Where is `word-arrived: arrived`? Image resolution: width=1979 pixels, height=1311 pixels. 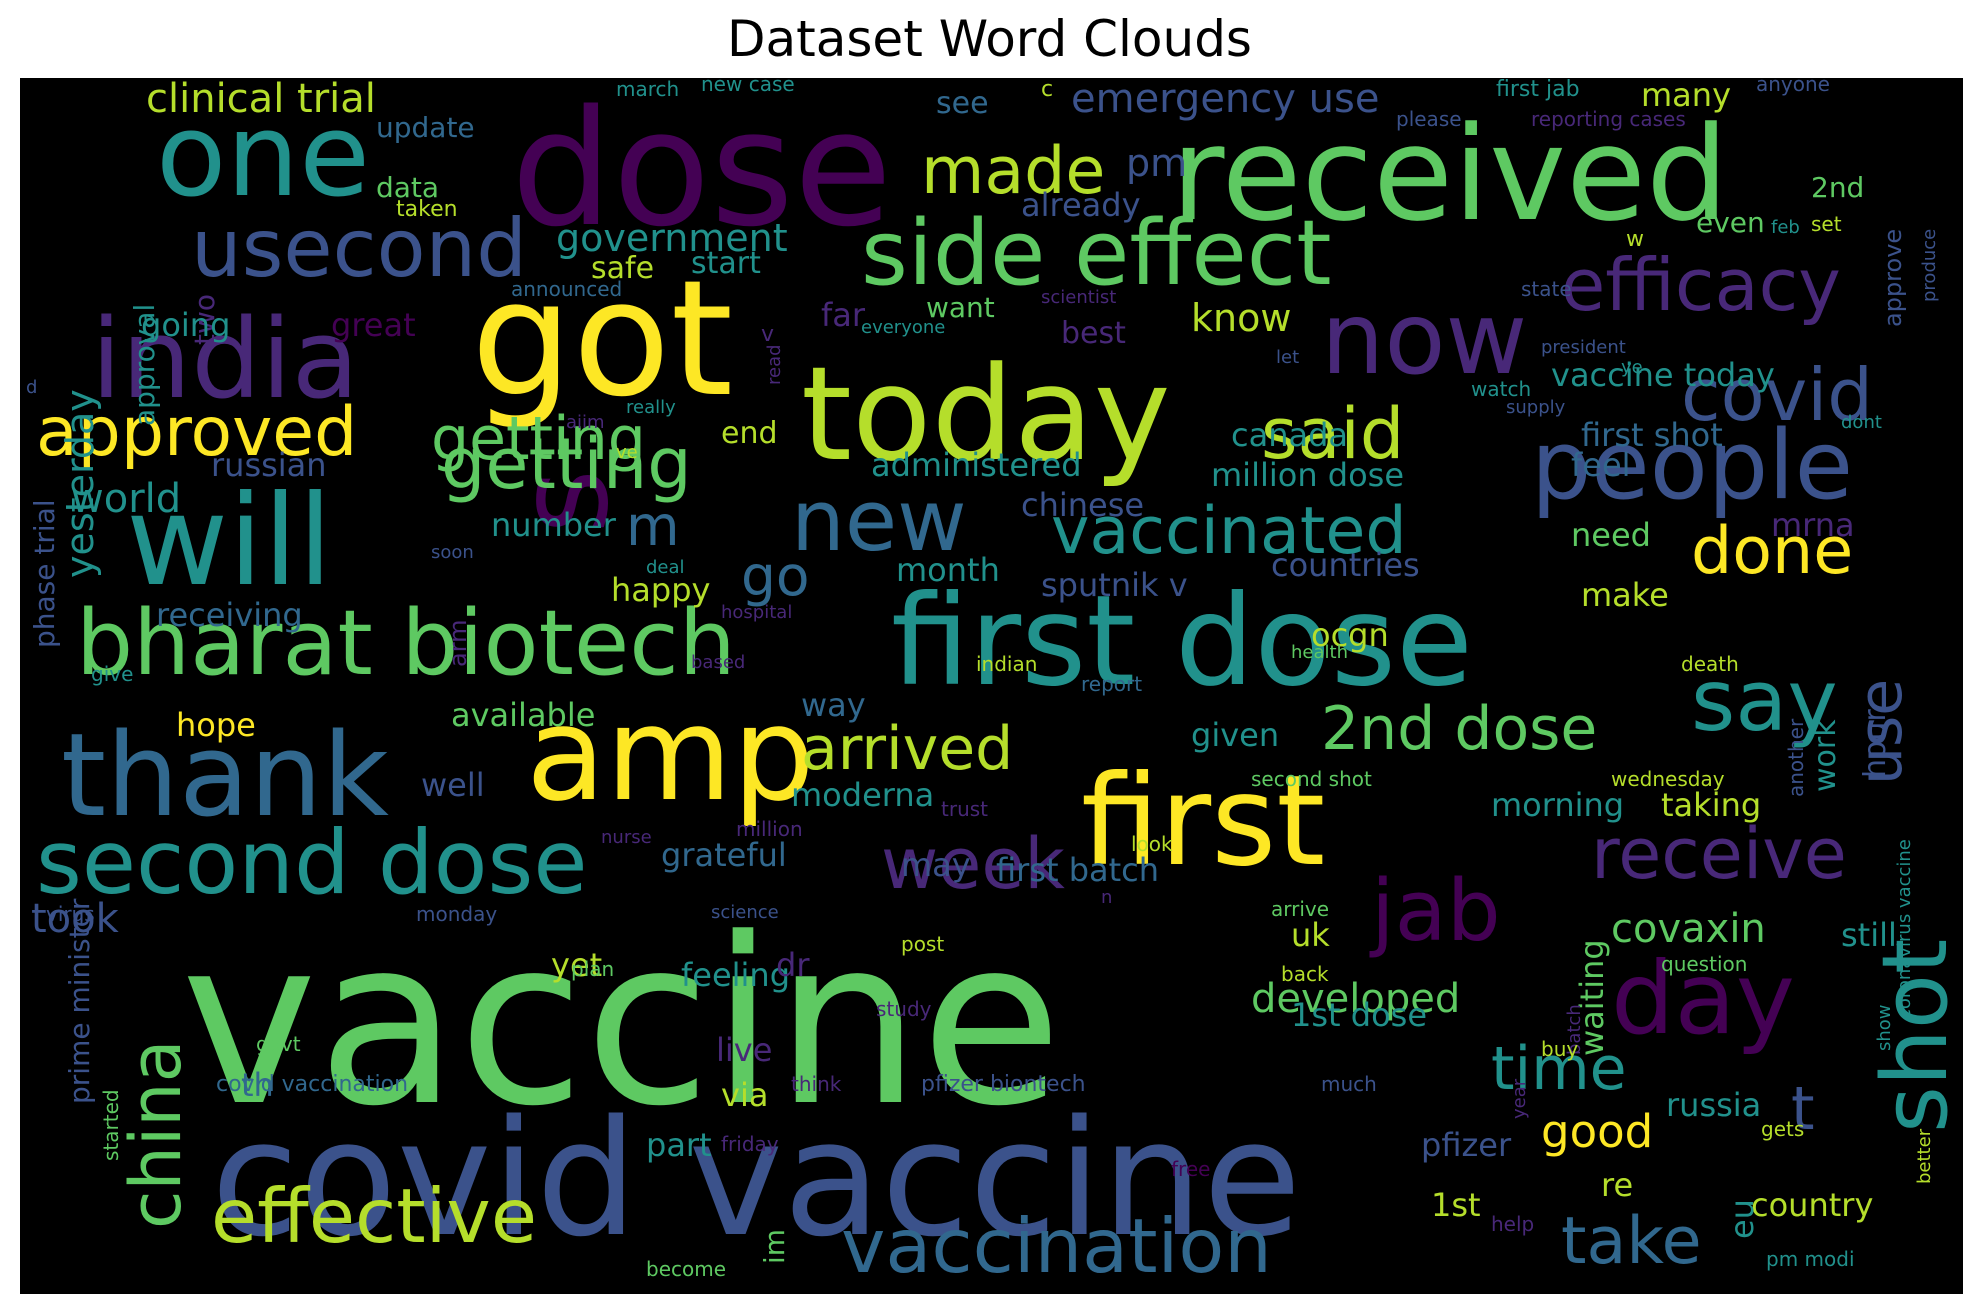
word-arrived: arrived is located at coordinates (907, 749).